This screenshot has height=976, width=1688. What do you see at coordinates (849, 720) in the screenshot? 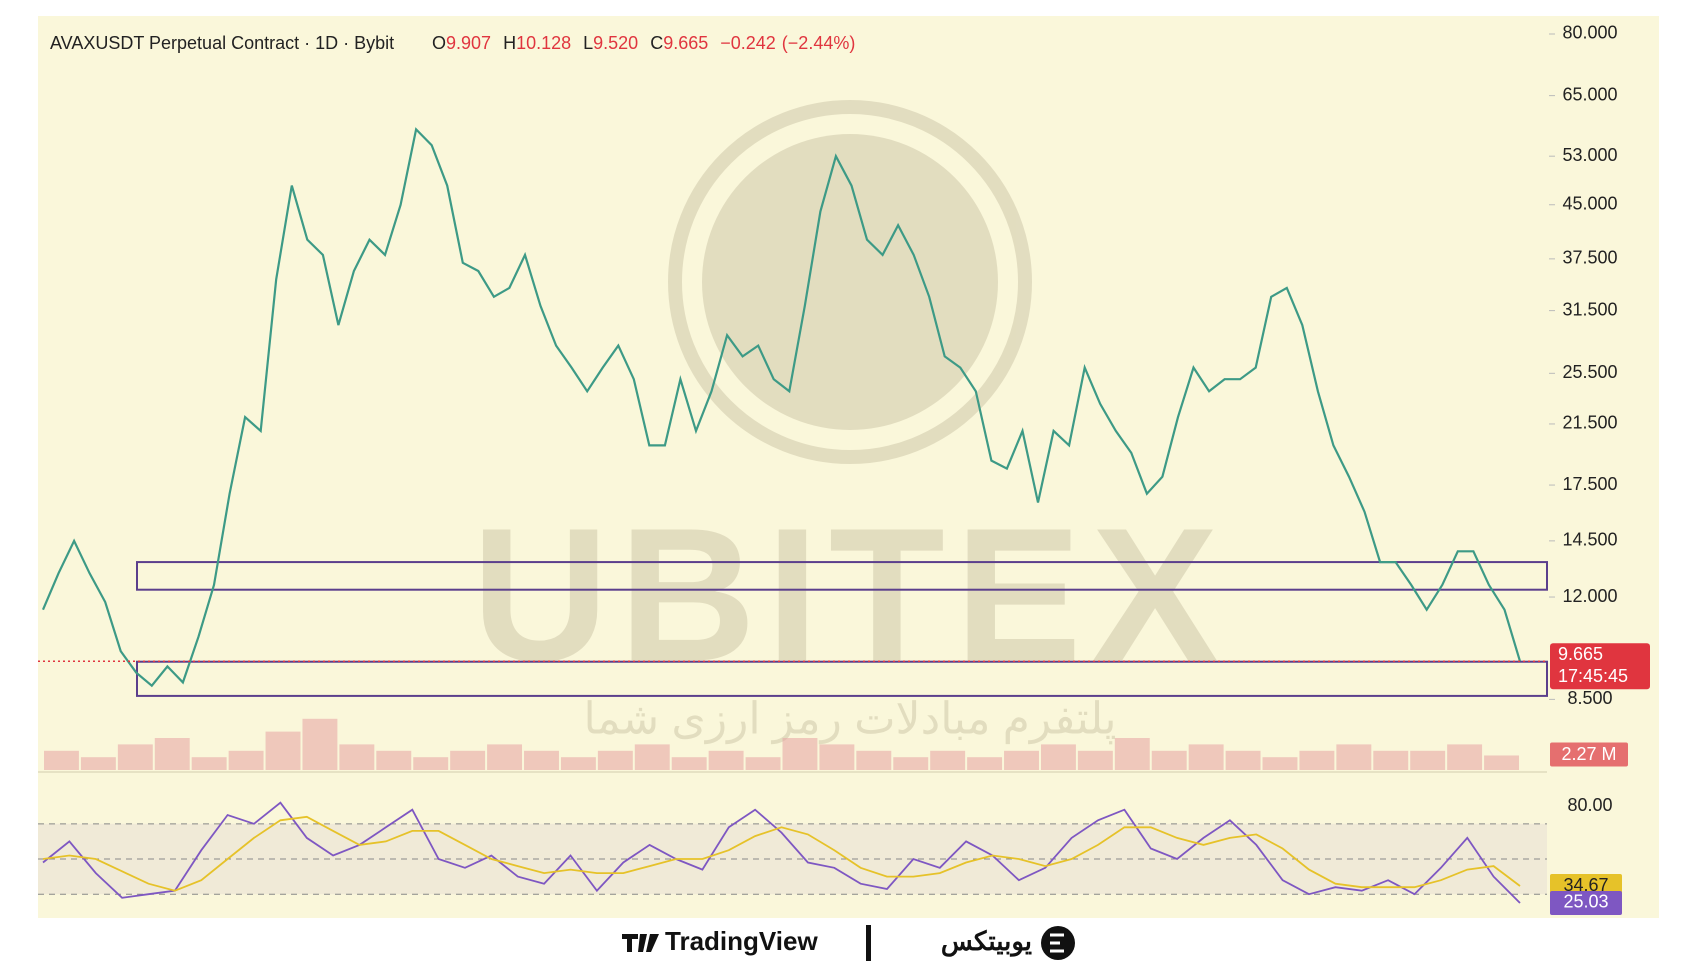
I see `watermark-subtext: پلتفرم مبادلات رمز ارزی شما` at bounding box center [849, 720].